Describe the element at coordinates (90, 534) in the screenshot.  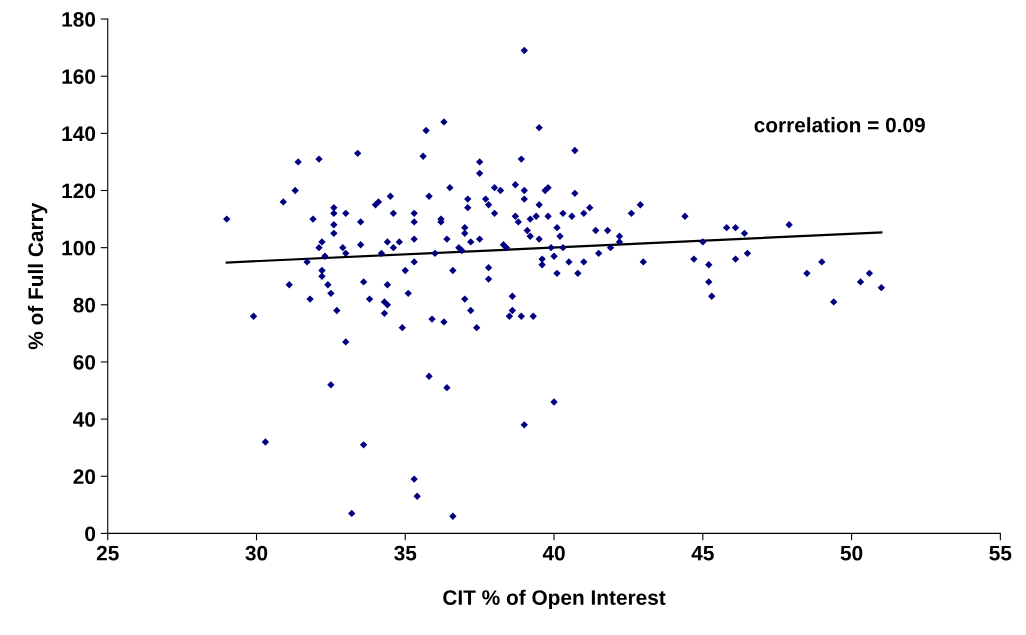
I see `y-tick-label: 0` at that location.